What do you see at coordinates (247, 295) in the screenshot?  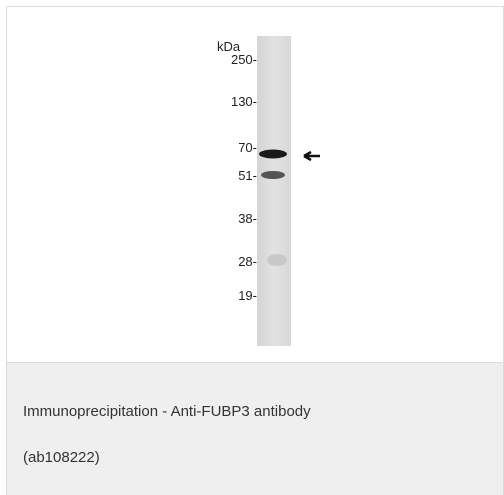 I see `marker-label: 19-` at bounding box center [247, 295].